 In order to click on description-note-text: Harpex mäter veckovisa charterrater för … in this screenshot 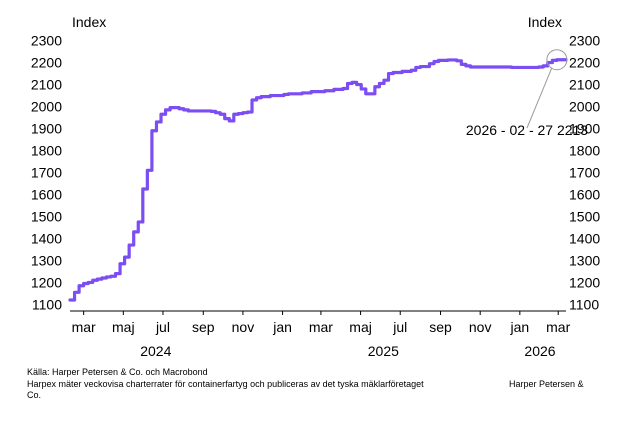, I will do `click(225, 384)`.